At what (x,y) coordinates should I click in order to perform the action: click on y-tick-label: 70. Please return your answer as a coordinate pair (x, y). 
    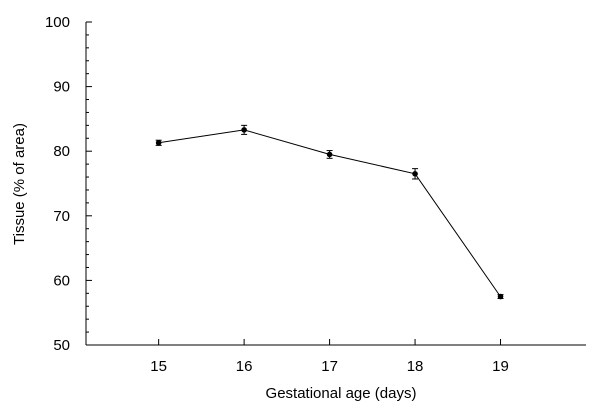
    Looking at the image, I should click on (61, 216).